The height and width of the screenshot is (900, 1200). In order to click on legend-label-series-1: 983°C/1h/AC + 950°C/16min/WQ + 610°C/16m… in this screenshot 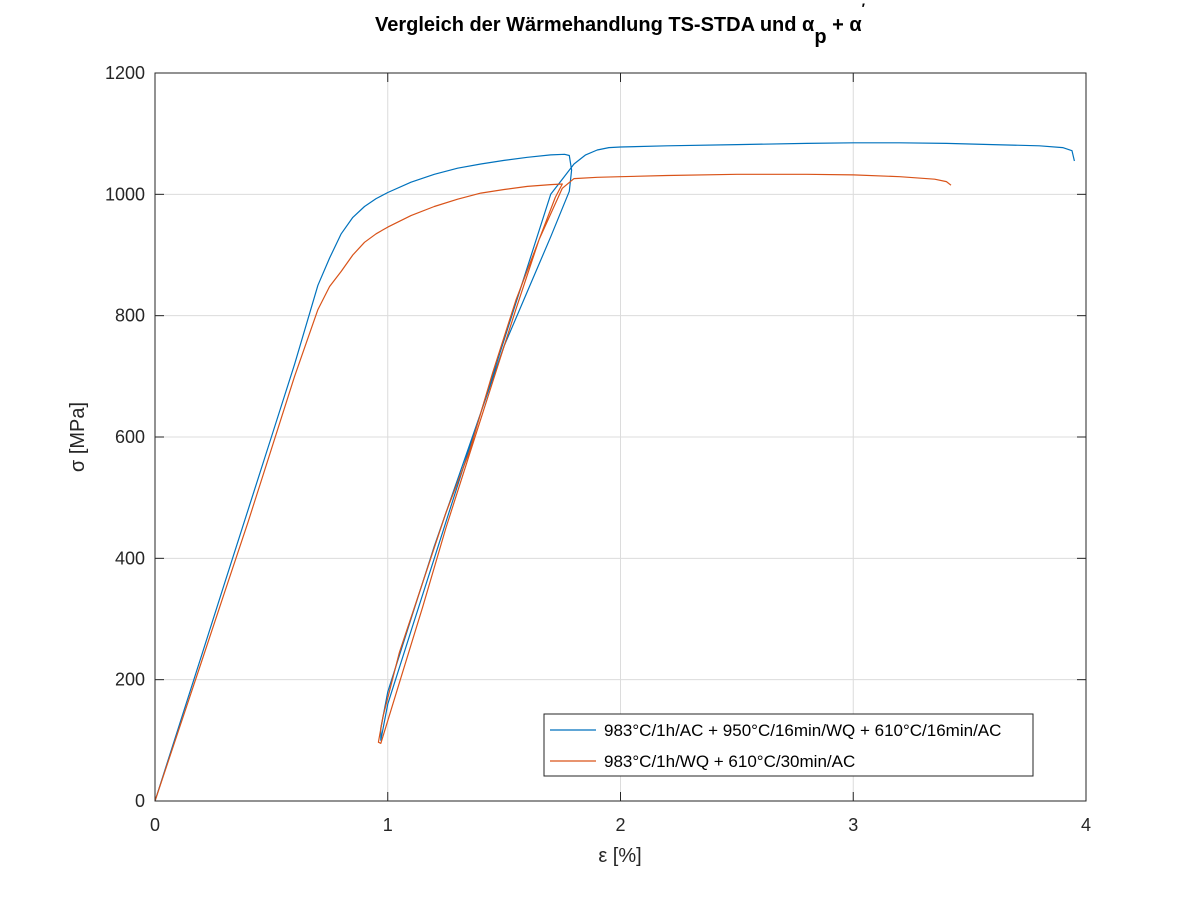, I will do `click(802, 730)`.